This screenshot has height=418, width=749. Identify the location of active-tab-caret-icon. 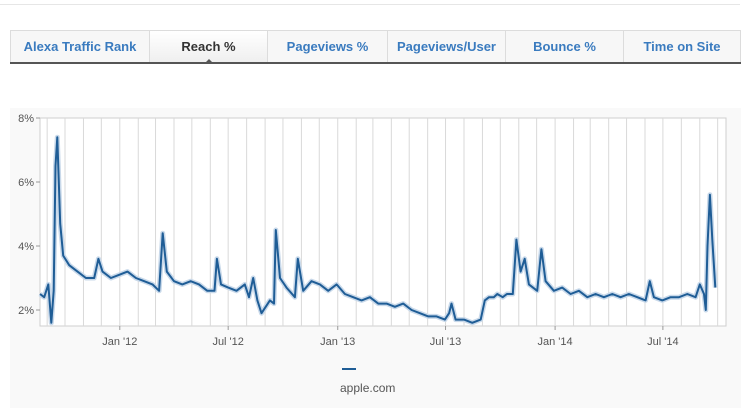
(208, 61).